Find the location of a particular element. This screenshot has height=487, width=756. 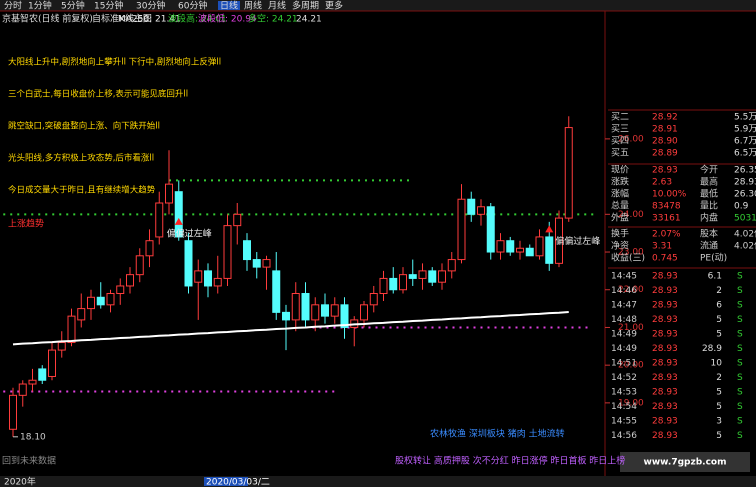

y-tick-label: 22.00 is located at coordinates (631, 290).